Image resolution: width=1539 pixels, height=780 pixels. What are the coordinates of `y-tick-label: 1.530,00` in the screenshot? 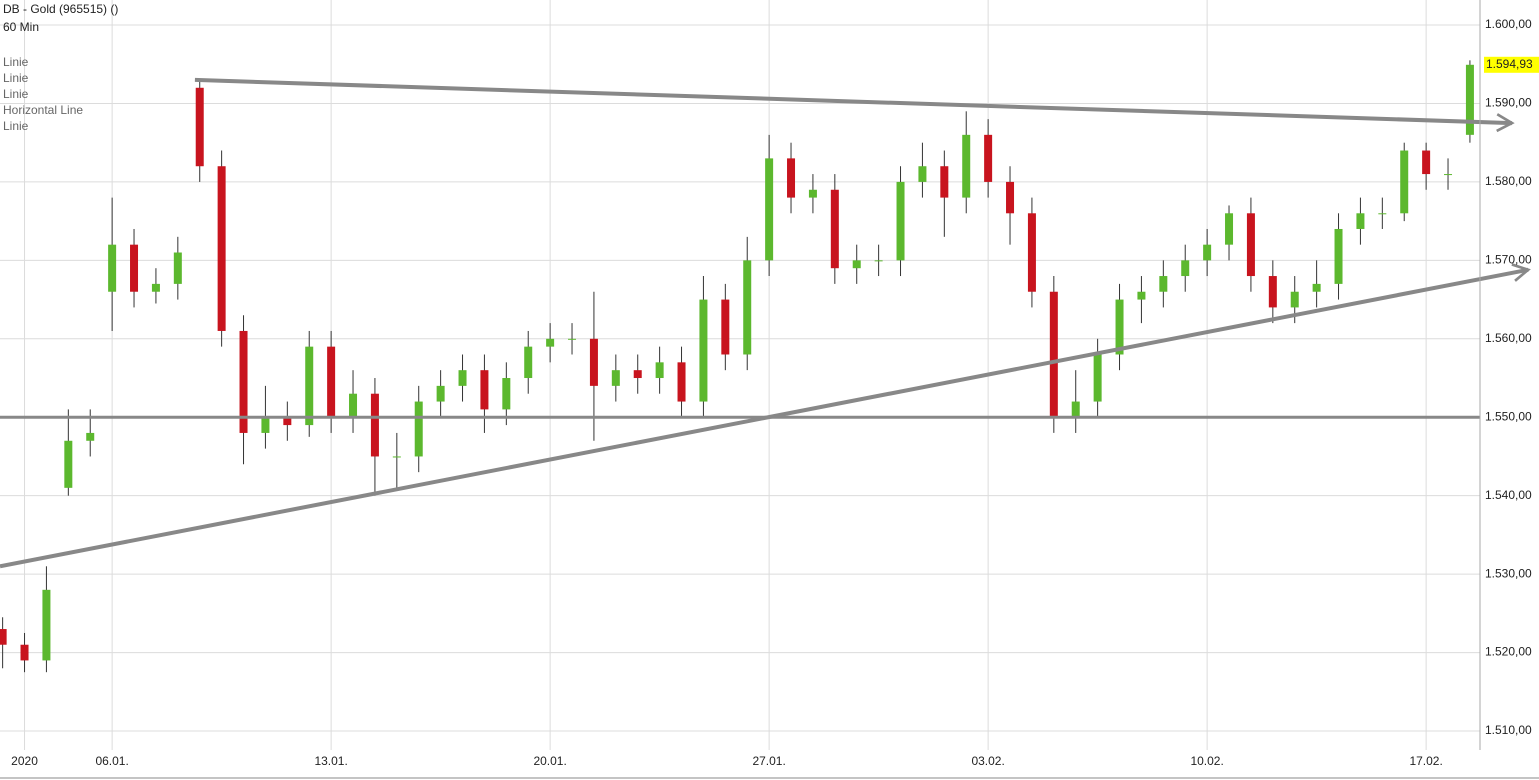 It's located at (1508, 573).